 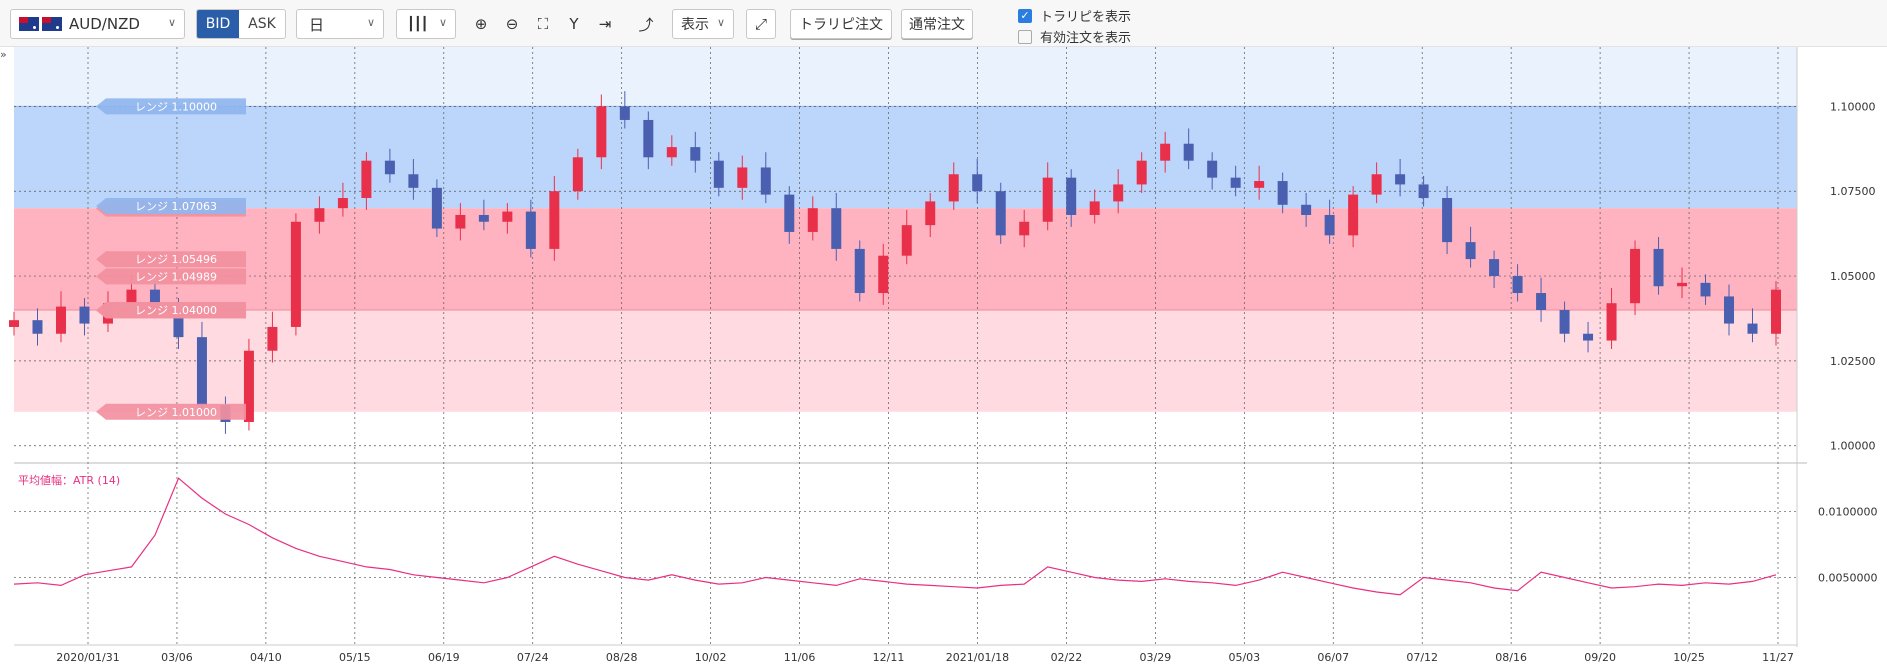 I want to click on ask-button: ASK, so click(x=262, y=24).